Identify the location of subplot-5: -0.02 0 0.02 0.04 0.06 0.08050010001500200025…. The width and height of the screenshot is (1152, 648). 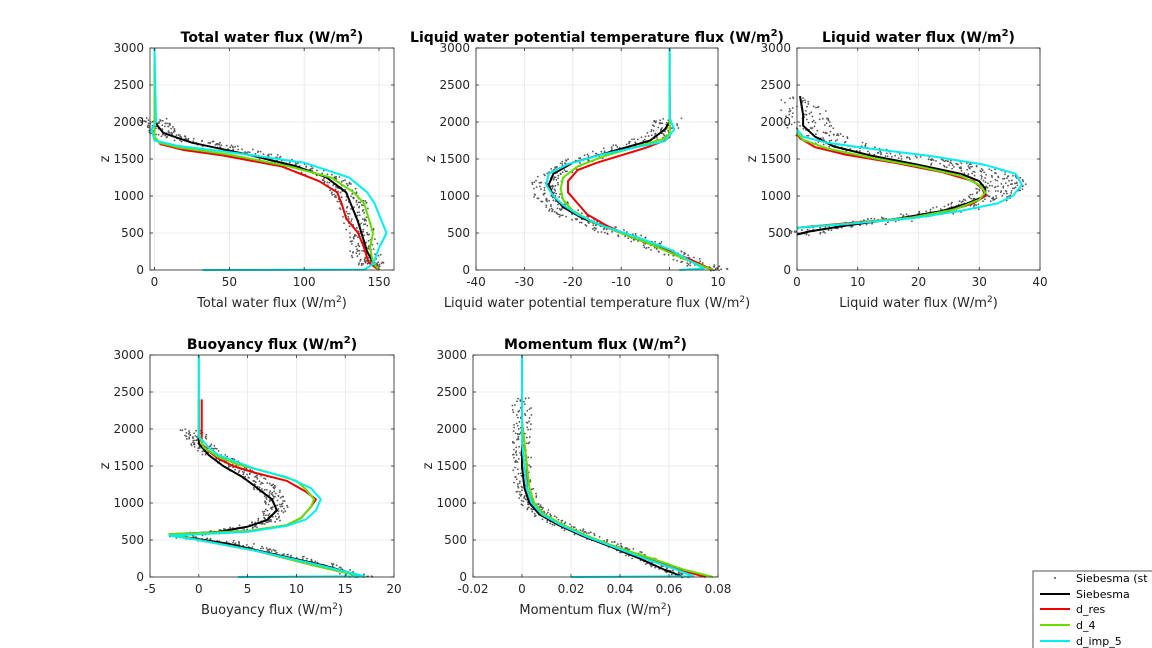
(576, 476).